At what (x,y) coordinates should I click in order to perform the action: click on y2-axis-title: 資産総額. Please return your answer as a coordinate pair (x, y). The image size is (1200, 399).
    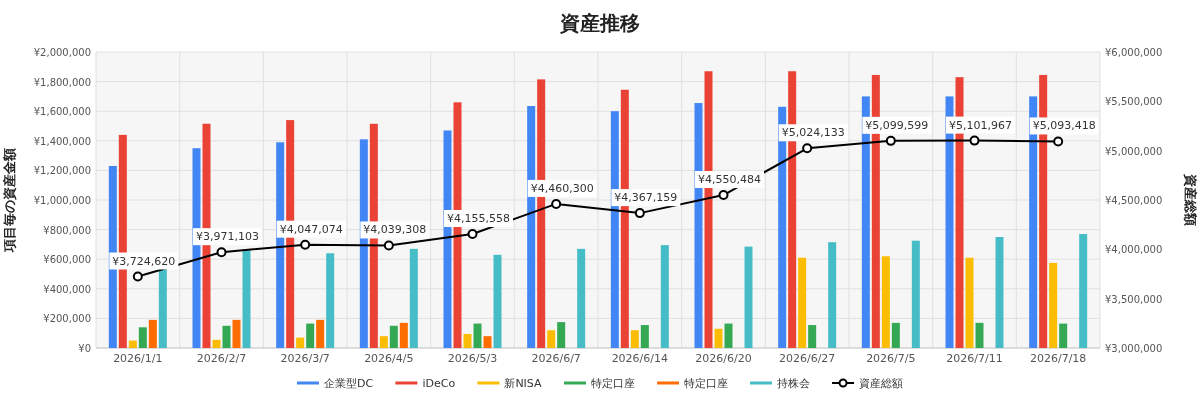
    Looking at the image, I should click on (1190, 199).